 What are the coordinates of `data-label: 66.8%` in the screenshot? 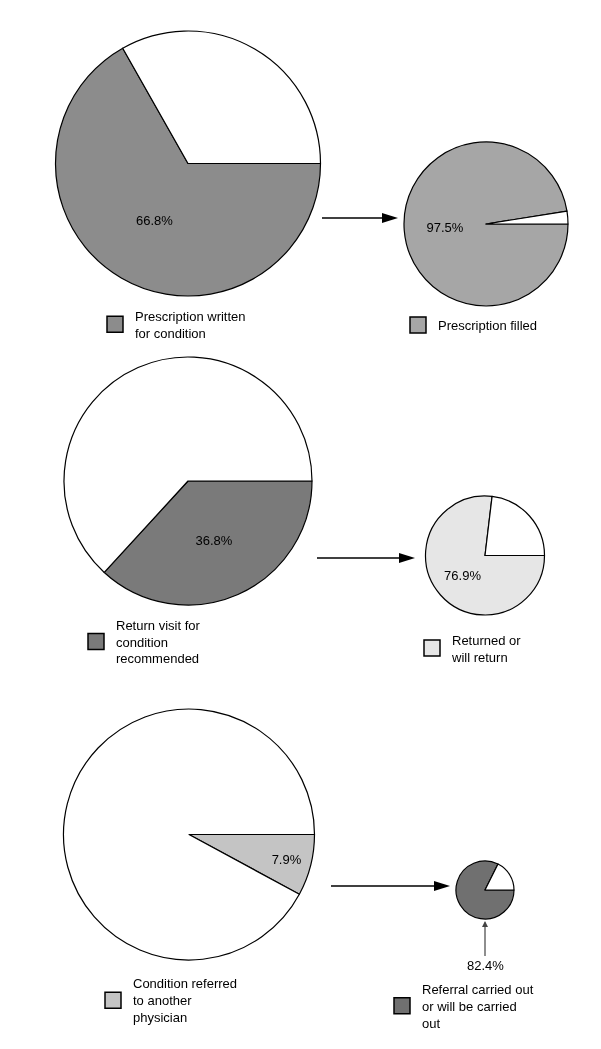 It's located at (154, 221).